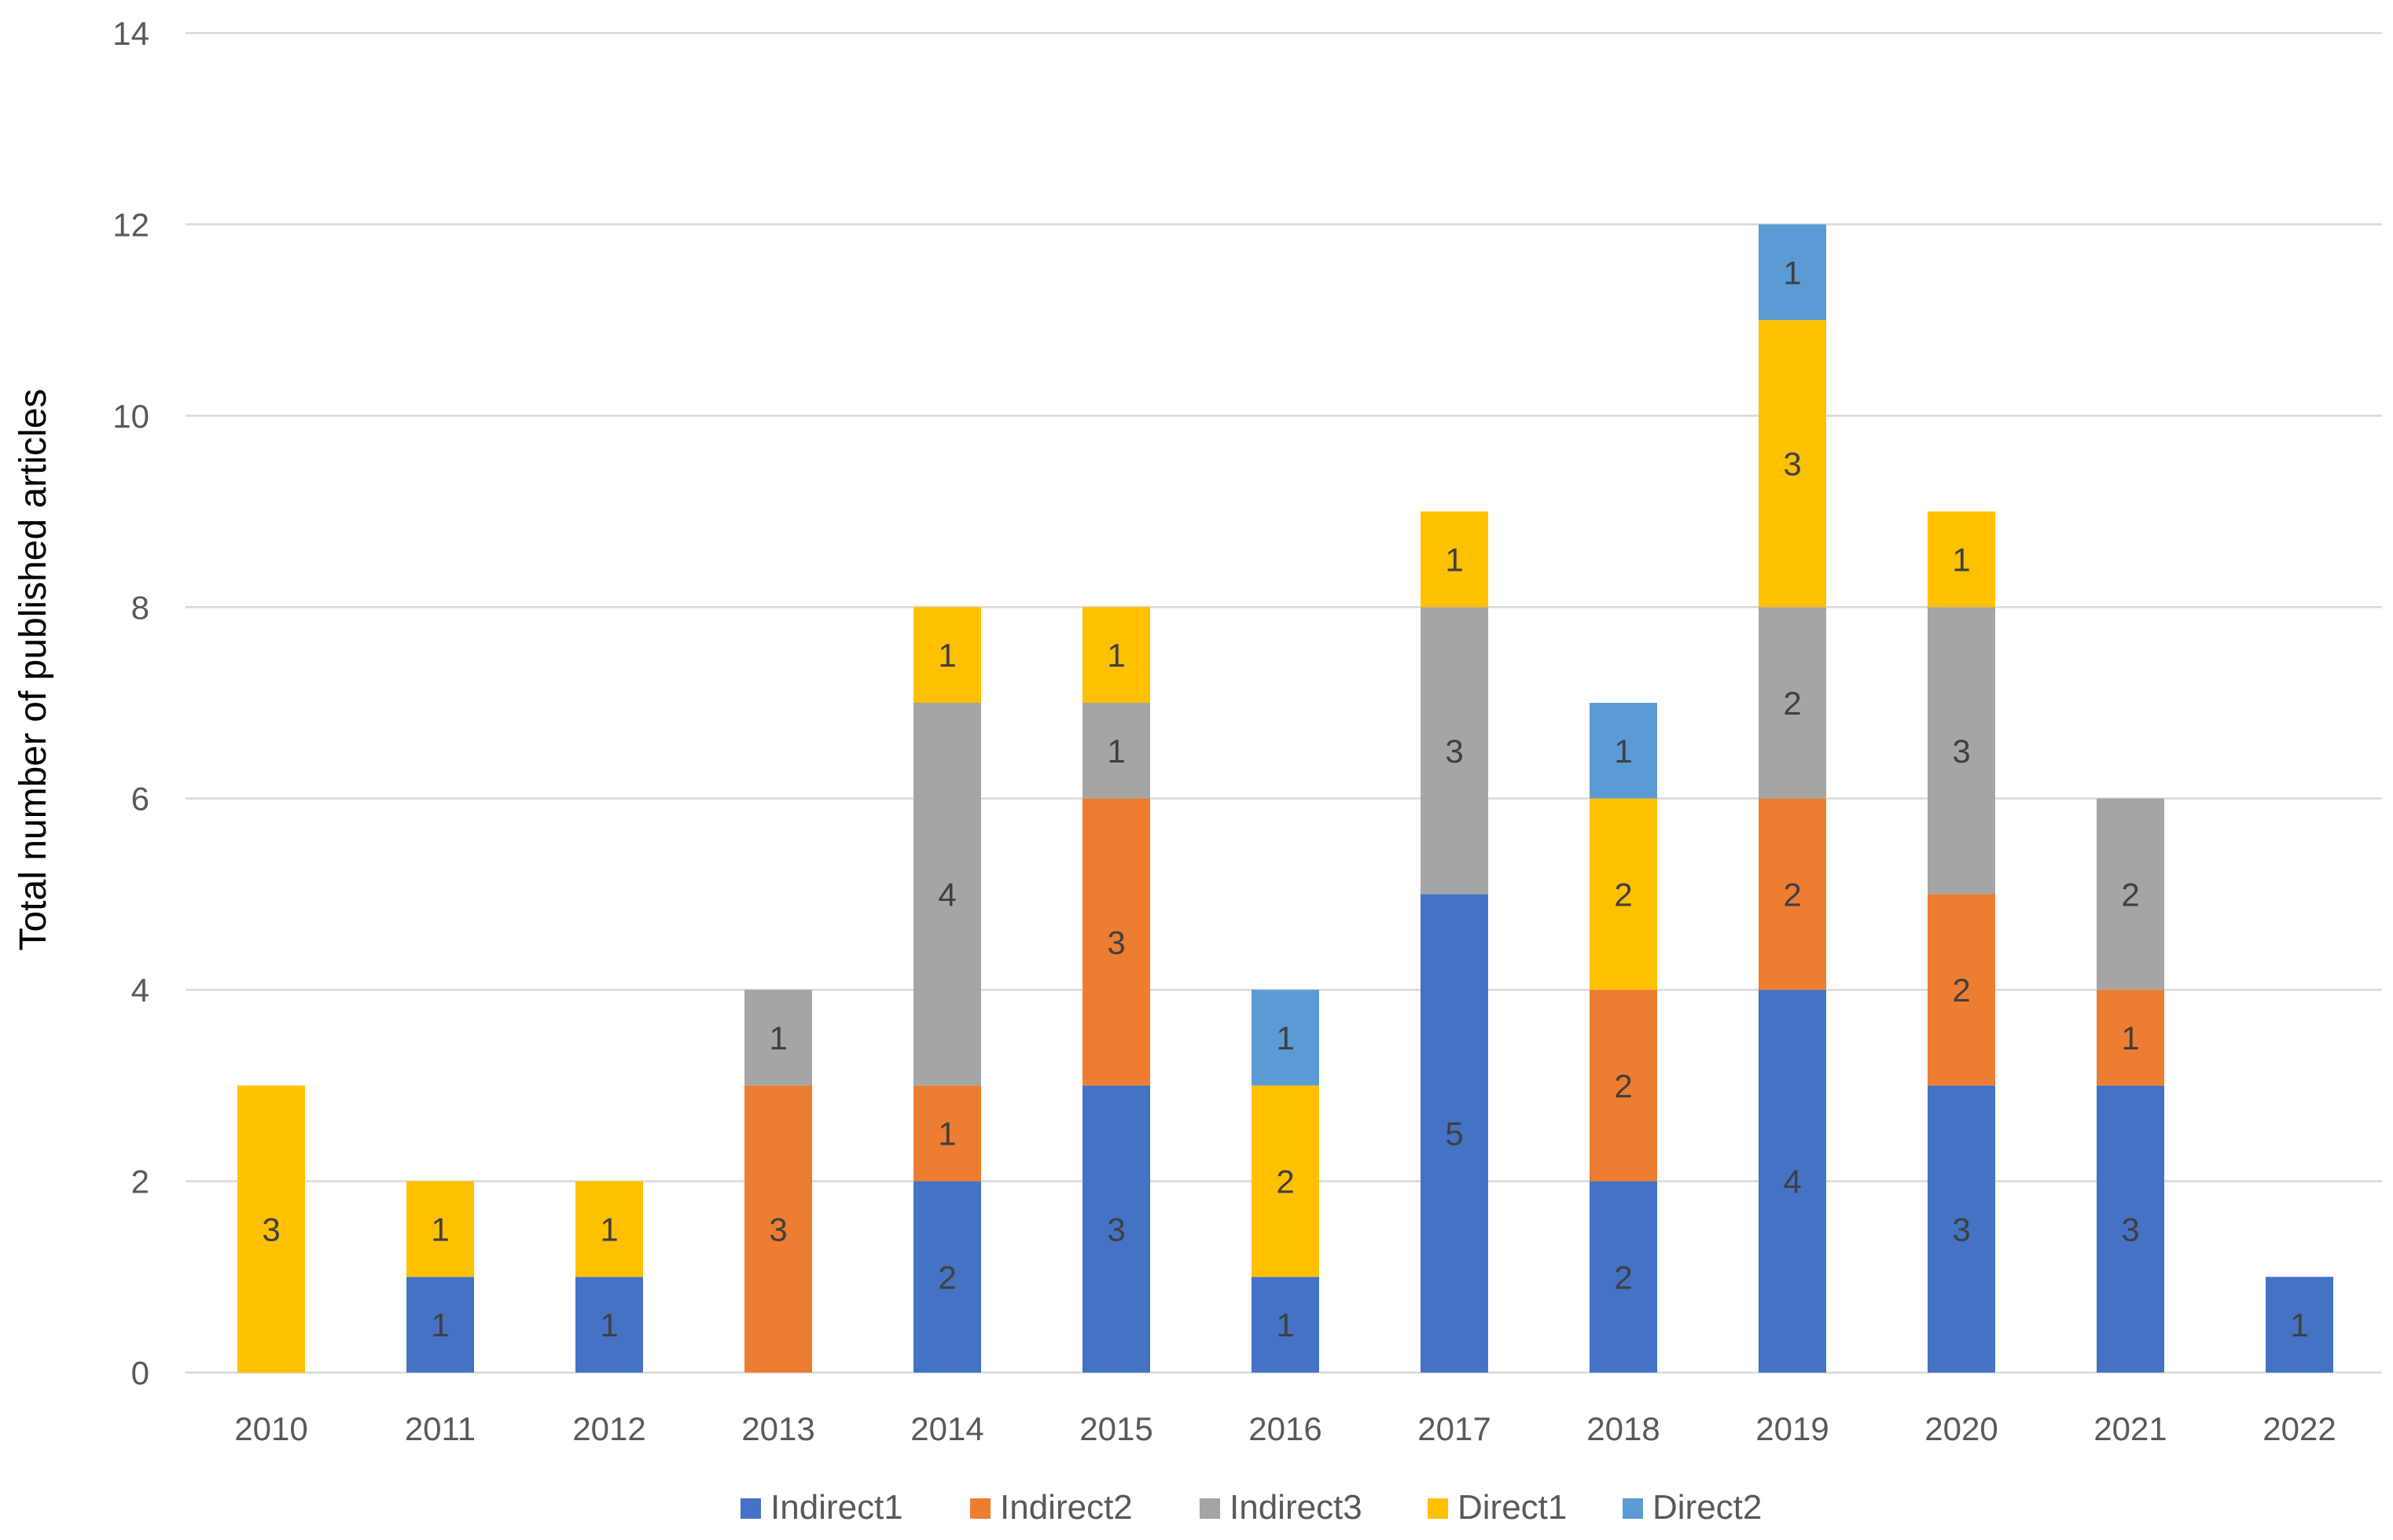 This screenshot has height=1540, width=2393. What do you see at coordinates (946, 1428) in the screenshot?
I see `x-tick-label: 2014` at bounding box center [946, 1428].